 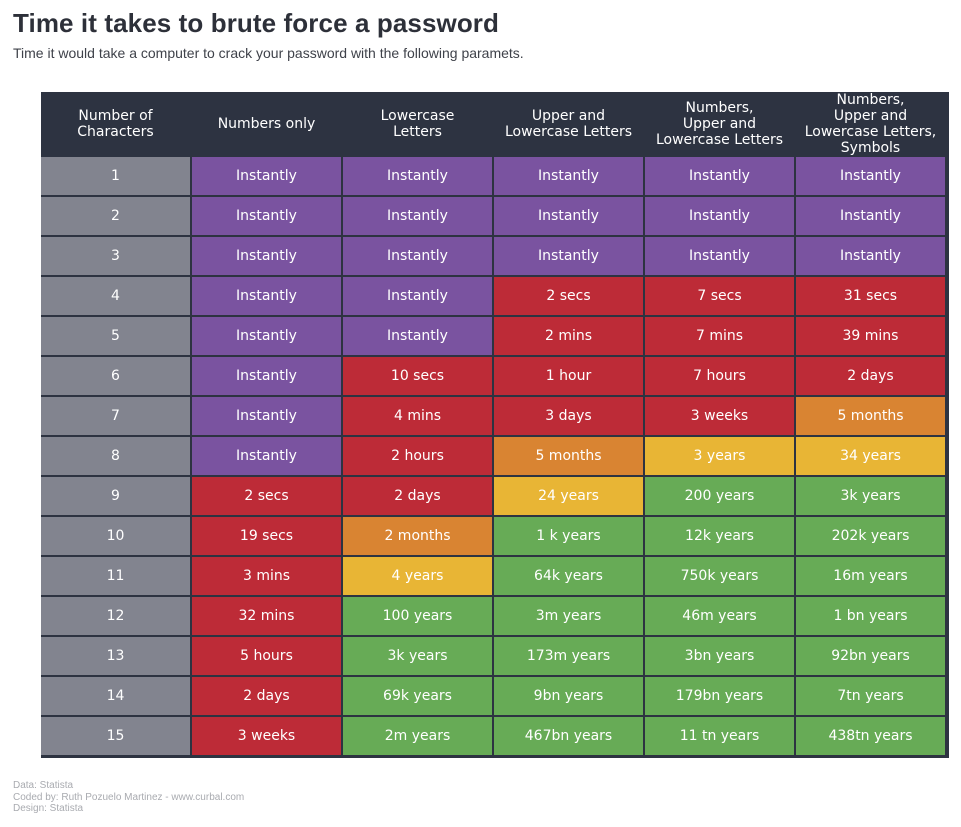 I want to click on table-cell: 32 mins, so click(x=267, y=617).